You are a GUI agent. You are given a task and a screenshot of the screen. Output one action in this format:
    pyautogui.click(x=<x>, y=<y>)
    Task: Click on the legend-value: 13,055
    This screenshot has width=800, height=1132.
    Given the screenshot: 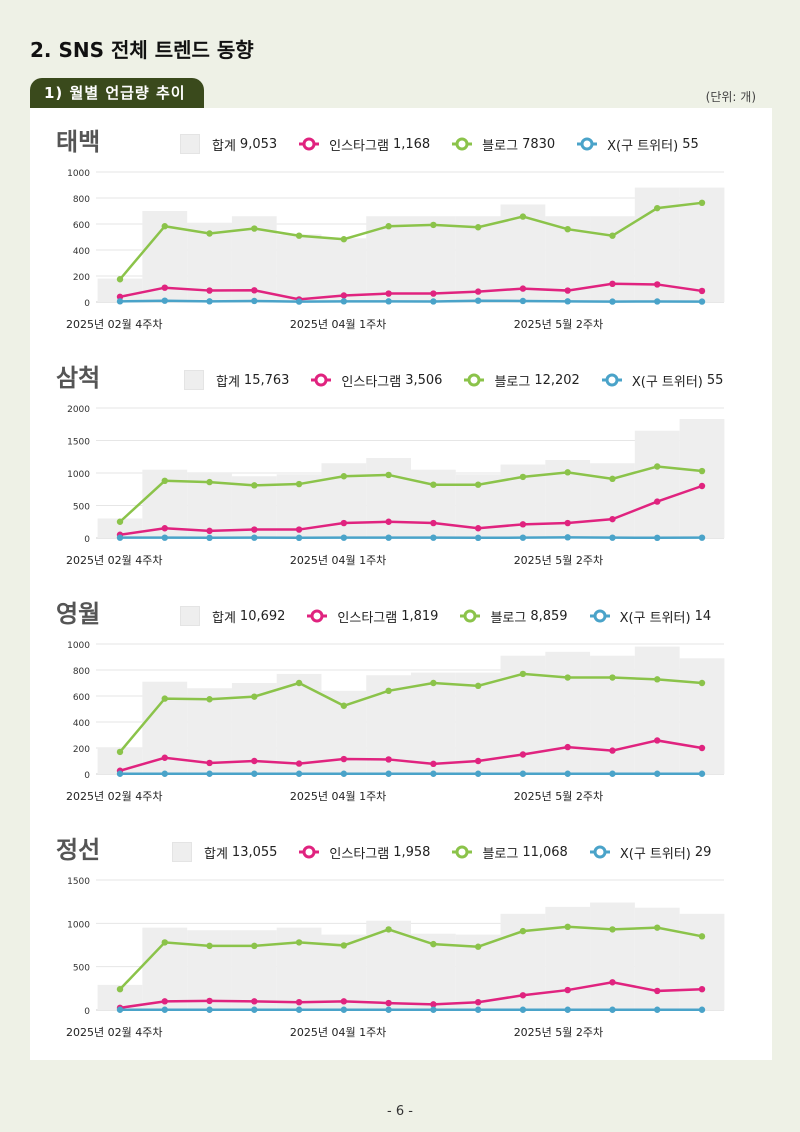 What is the action you would take?
    pyautogui.click(x=254, y=852)
    